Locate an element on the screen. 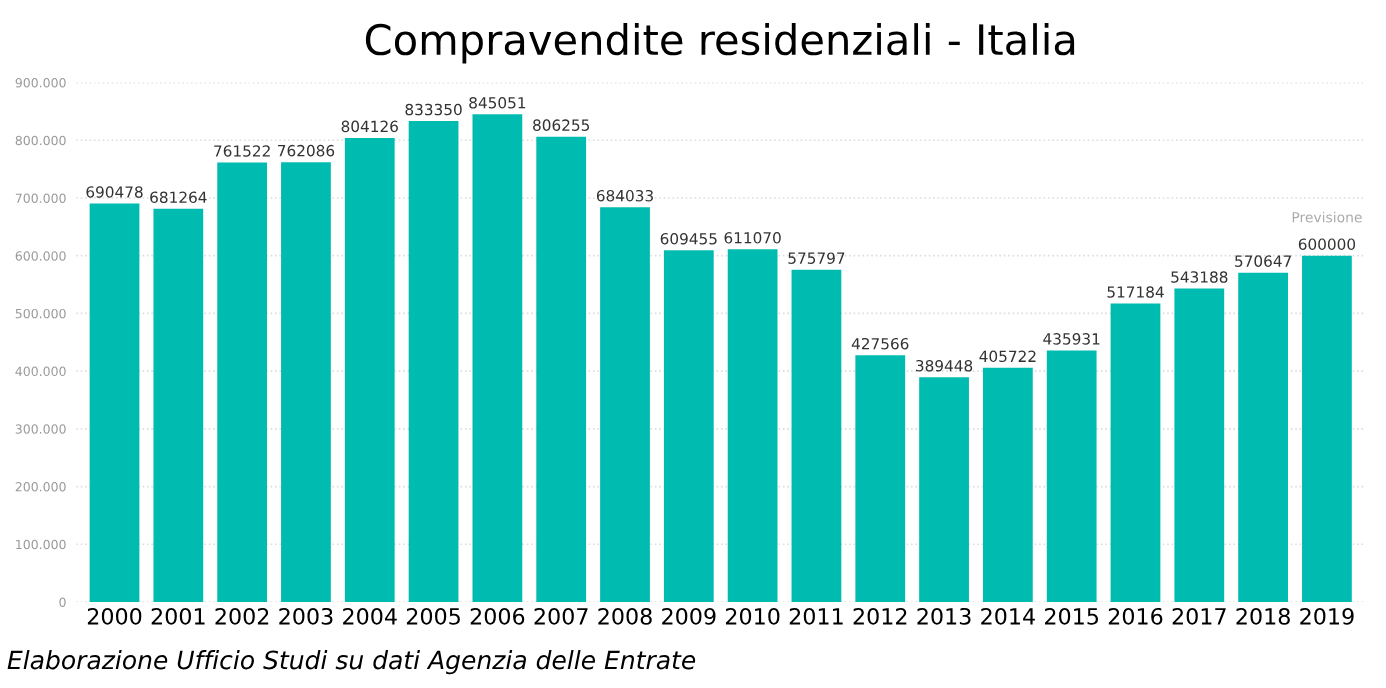 The image size is (1386, 688). x-tick-label: 2005 is located at coordinates (433, 616).